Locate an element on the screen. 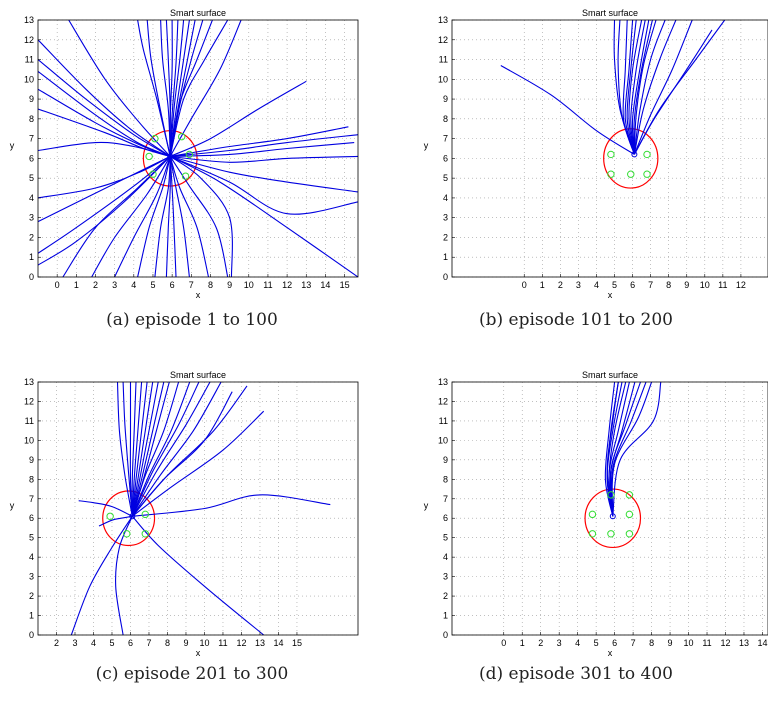 The width and height of the screenshot is (768, 704). y-tick-label: 6 is located at coordinates (31, 518).